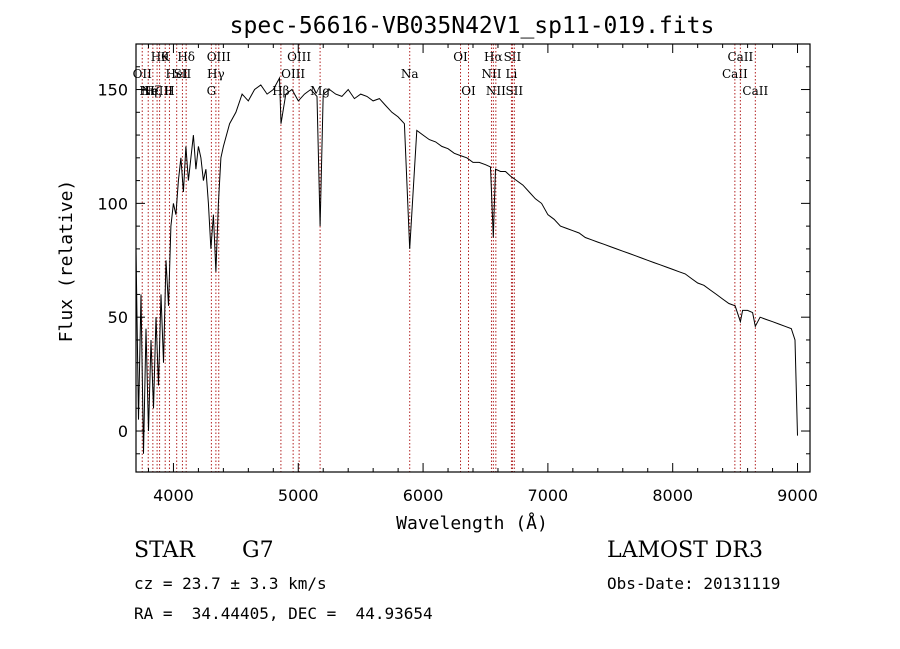 The image size is (900, 649). Describe the element at coordinates (123, 431) in the screenshot. I see `y-tick-label: 0` at that location.